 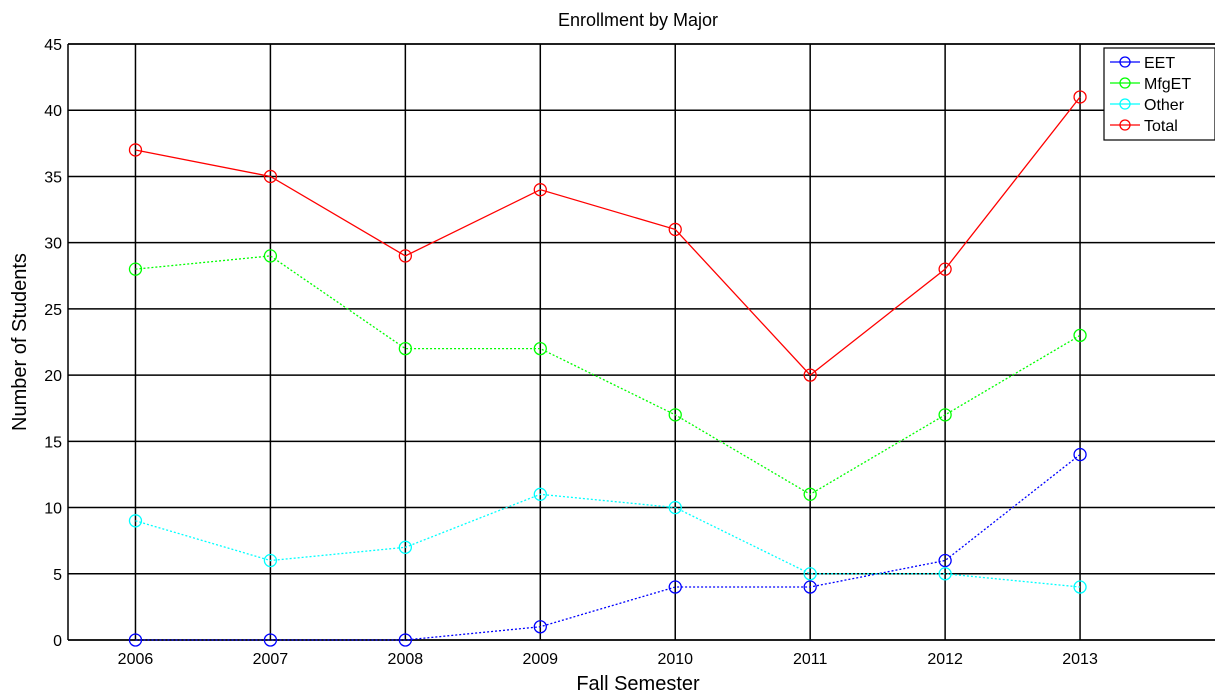 I want to click on legend-marker-mfget, so click(x=1125, y=83).